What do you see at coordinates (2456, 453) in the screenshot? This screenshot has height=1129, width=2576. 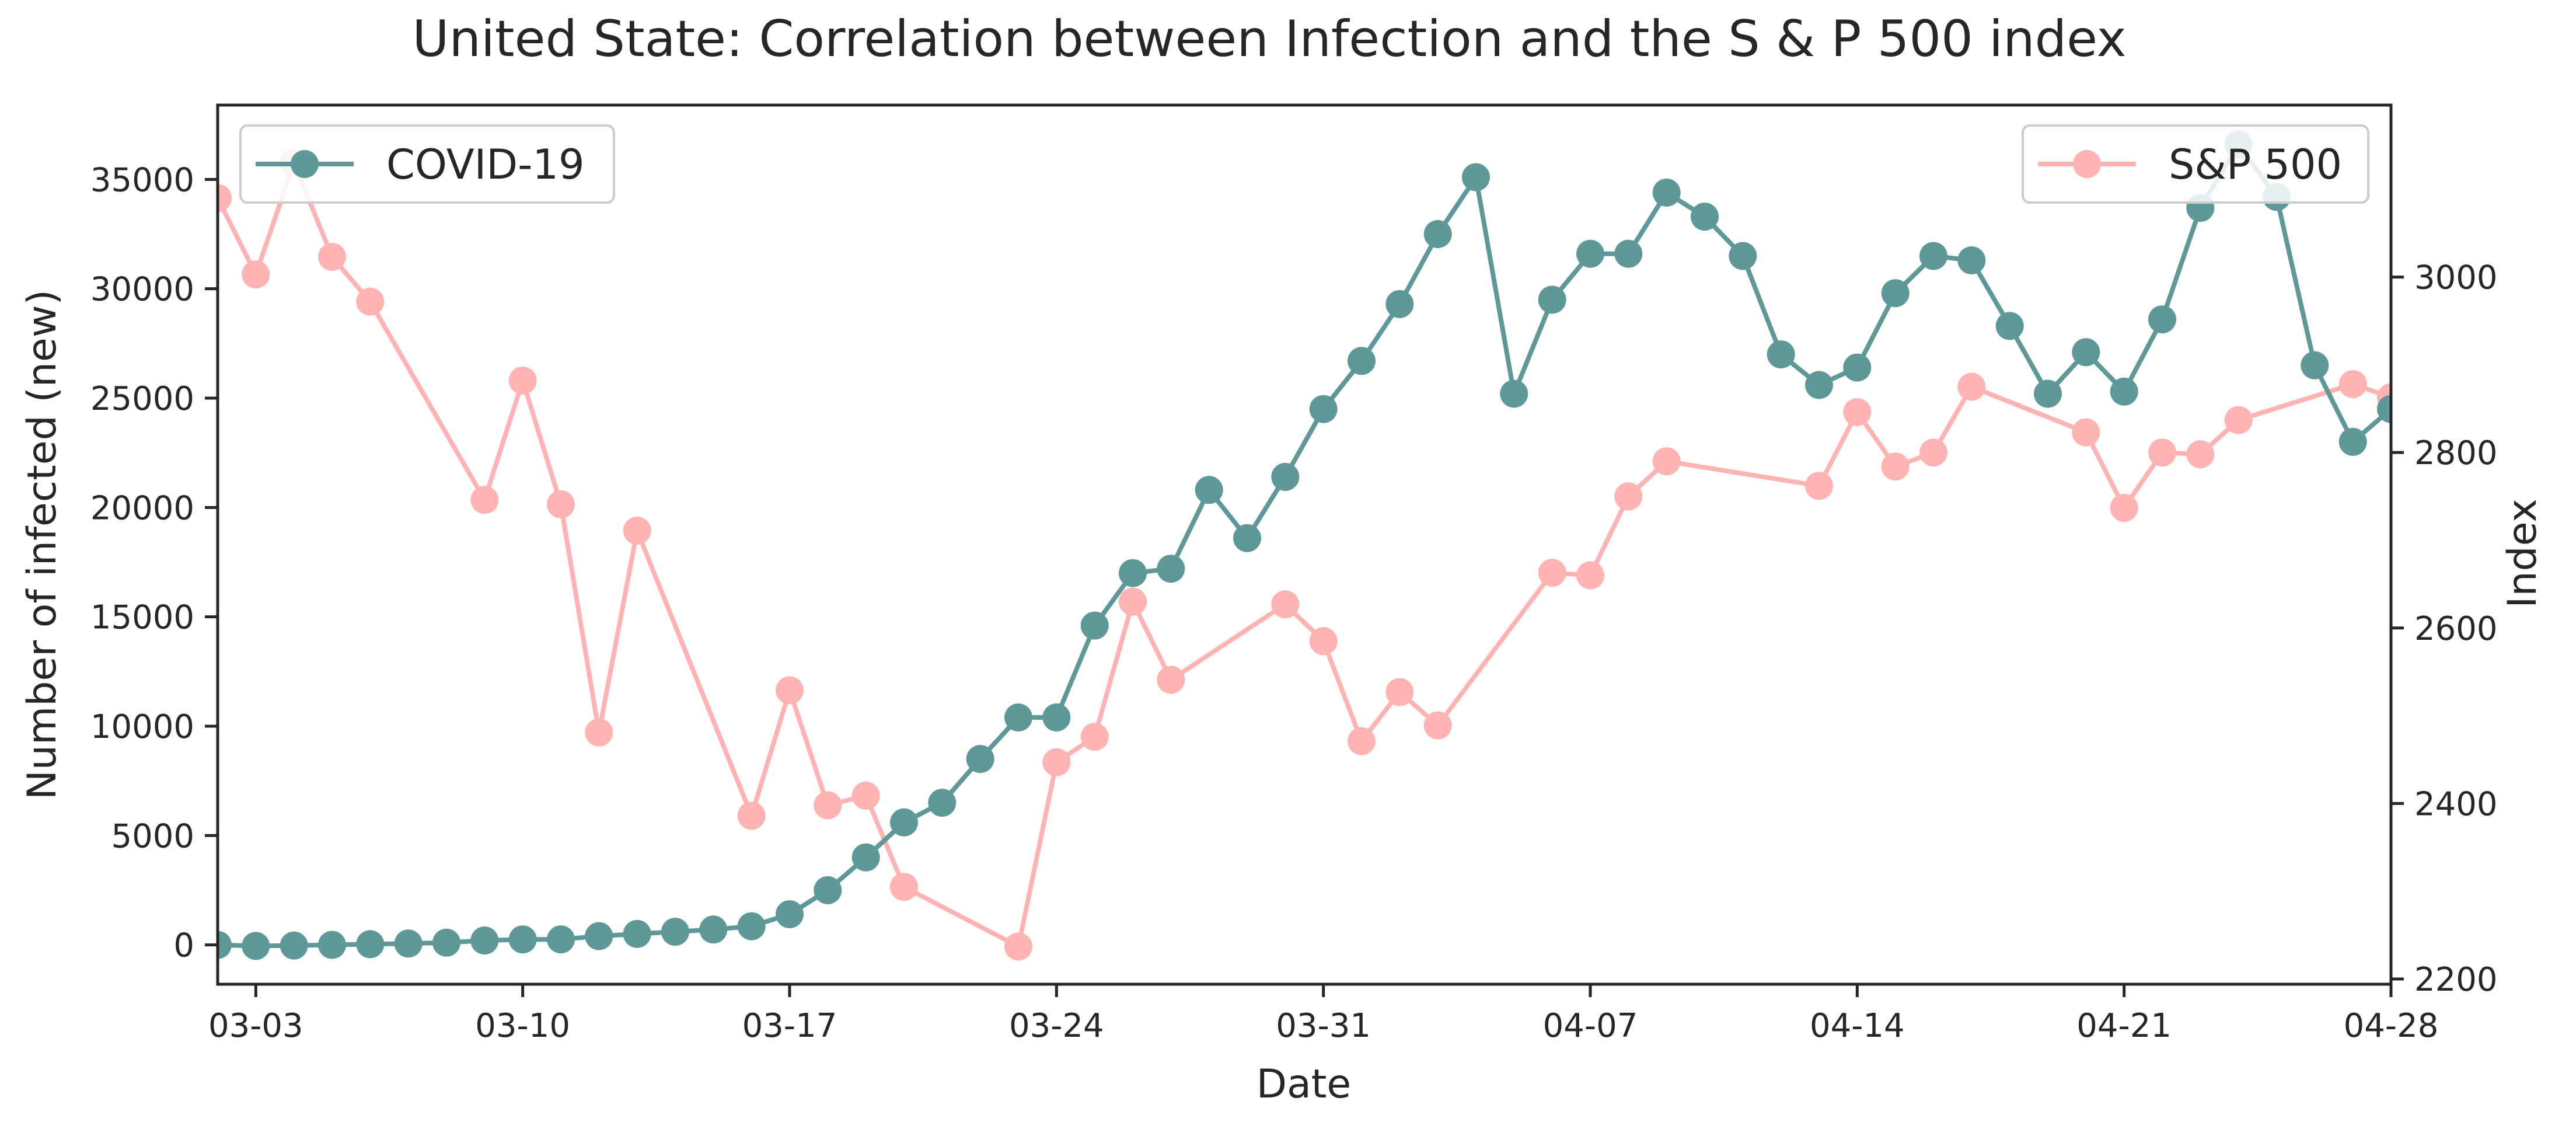 I see `y2-tick-label: 2800` at bounding box center [2456, 453].